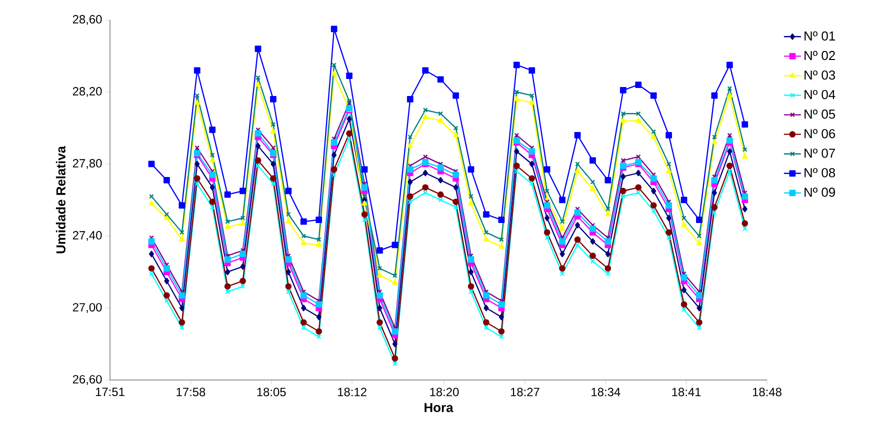 This screenshot has height=448, width=885. I want to click on x-tick-label: 18:34, so click(606, 392).